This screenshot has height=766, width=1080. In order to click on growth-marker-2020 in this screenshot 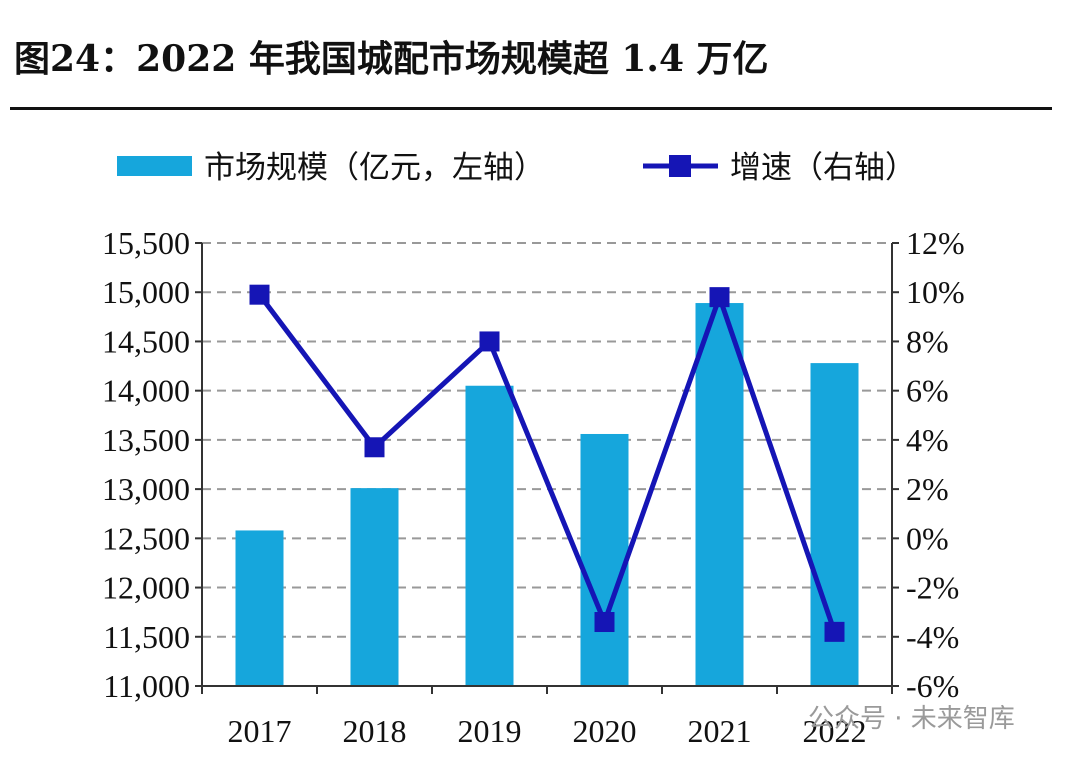, I will do `click(604, 622)`.